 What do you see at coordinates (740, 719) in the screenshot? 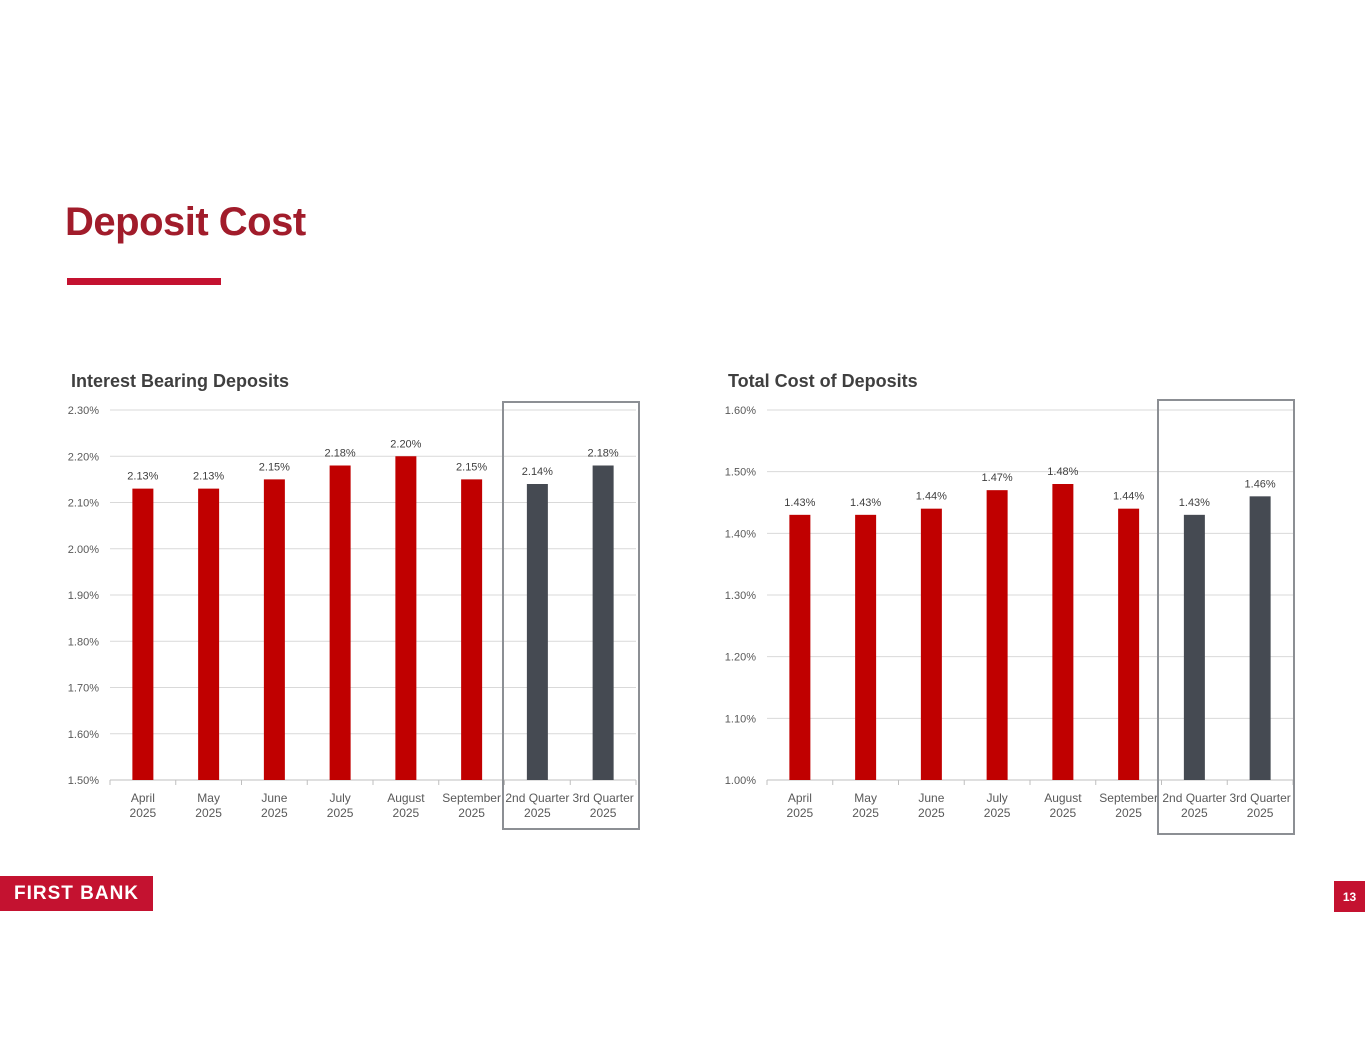
I see `y-tick-label: 1.10%` at bounding box center [740, 719].